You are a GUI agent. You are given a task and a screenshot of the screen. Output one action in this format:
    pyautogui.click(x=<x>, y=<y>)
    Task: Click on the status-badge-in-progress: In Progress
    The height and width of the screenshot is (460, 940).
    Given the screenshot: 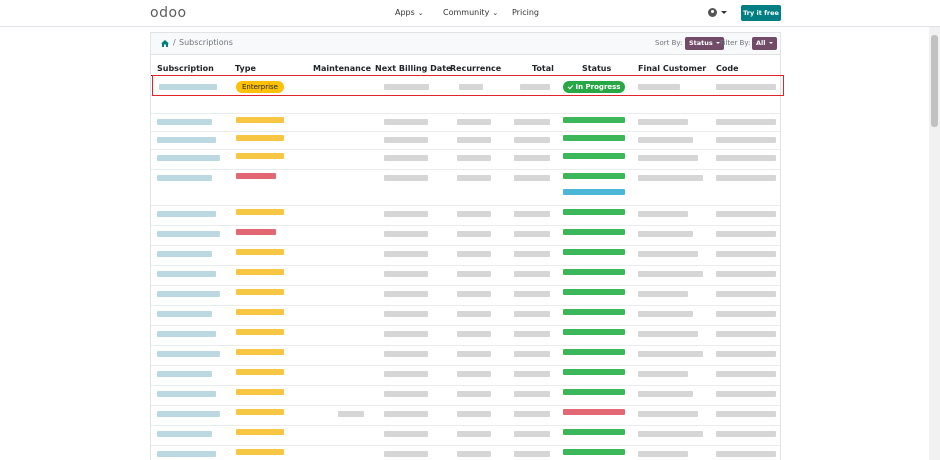 What is the action you would take?
    pyautogui.click(x=594, y=87)
    